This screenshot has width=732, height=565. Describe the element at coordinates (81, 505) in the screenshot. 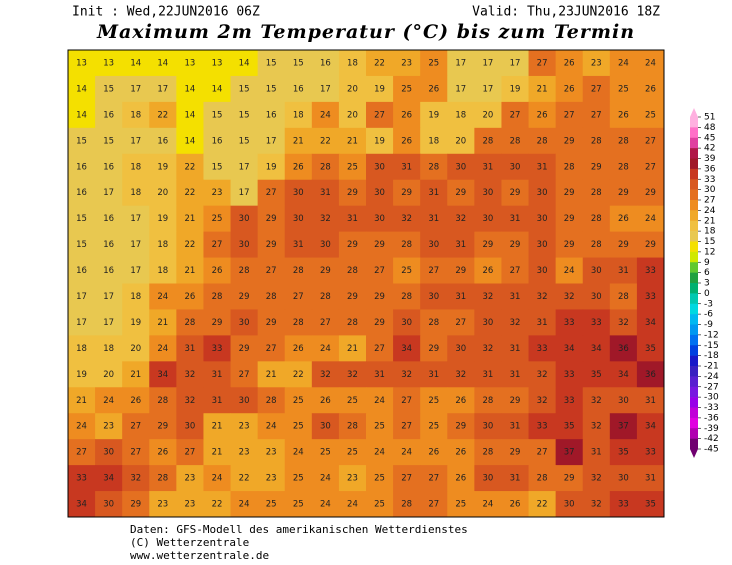

I see `temperature-label: 34` at that location.